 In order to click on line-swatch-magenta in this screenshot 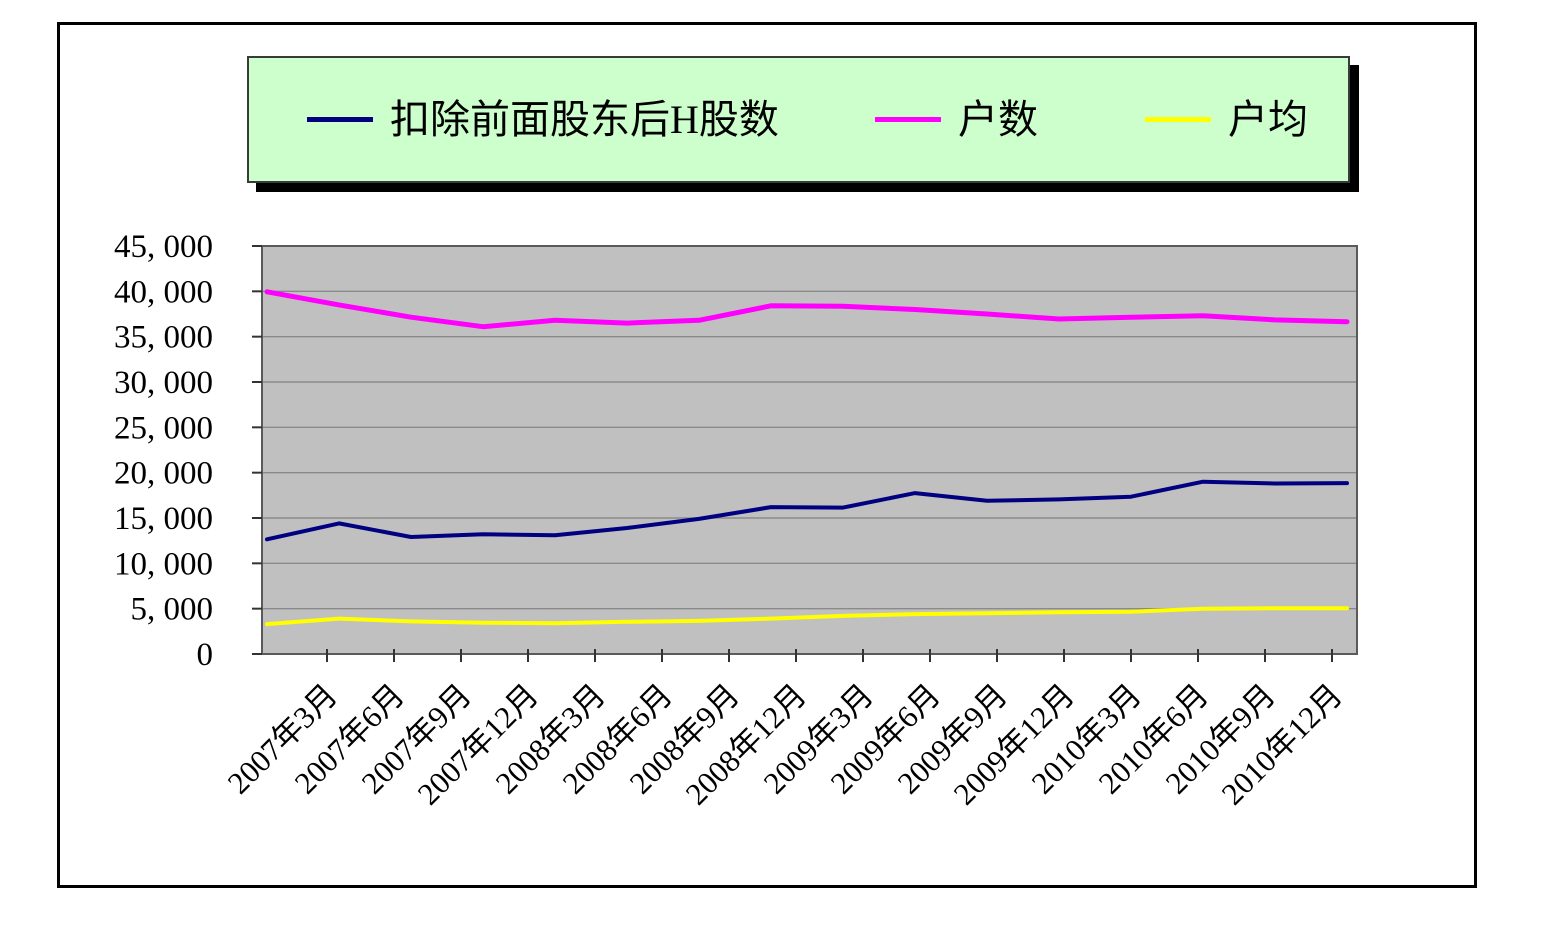, I will do `click(908, 119)`.